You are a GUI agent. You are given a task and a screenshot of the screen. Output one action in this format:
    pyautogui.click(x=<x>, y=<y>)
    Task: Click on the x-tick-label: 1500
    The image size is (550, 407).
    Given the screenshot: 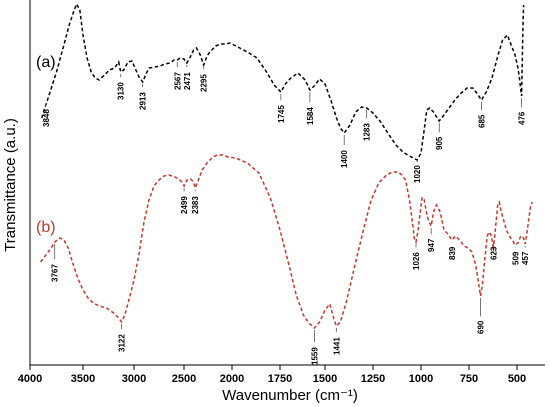 What is the action you would take?
    pyautogui.click(x=325, y=379)
    